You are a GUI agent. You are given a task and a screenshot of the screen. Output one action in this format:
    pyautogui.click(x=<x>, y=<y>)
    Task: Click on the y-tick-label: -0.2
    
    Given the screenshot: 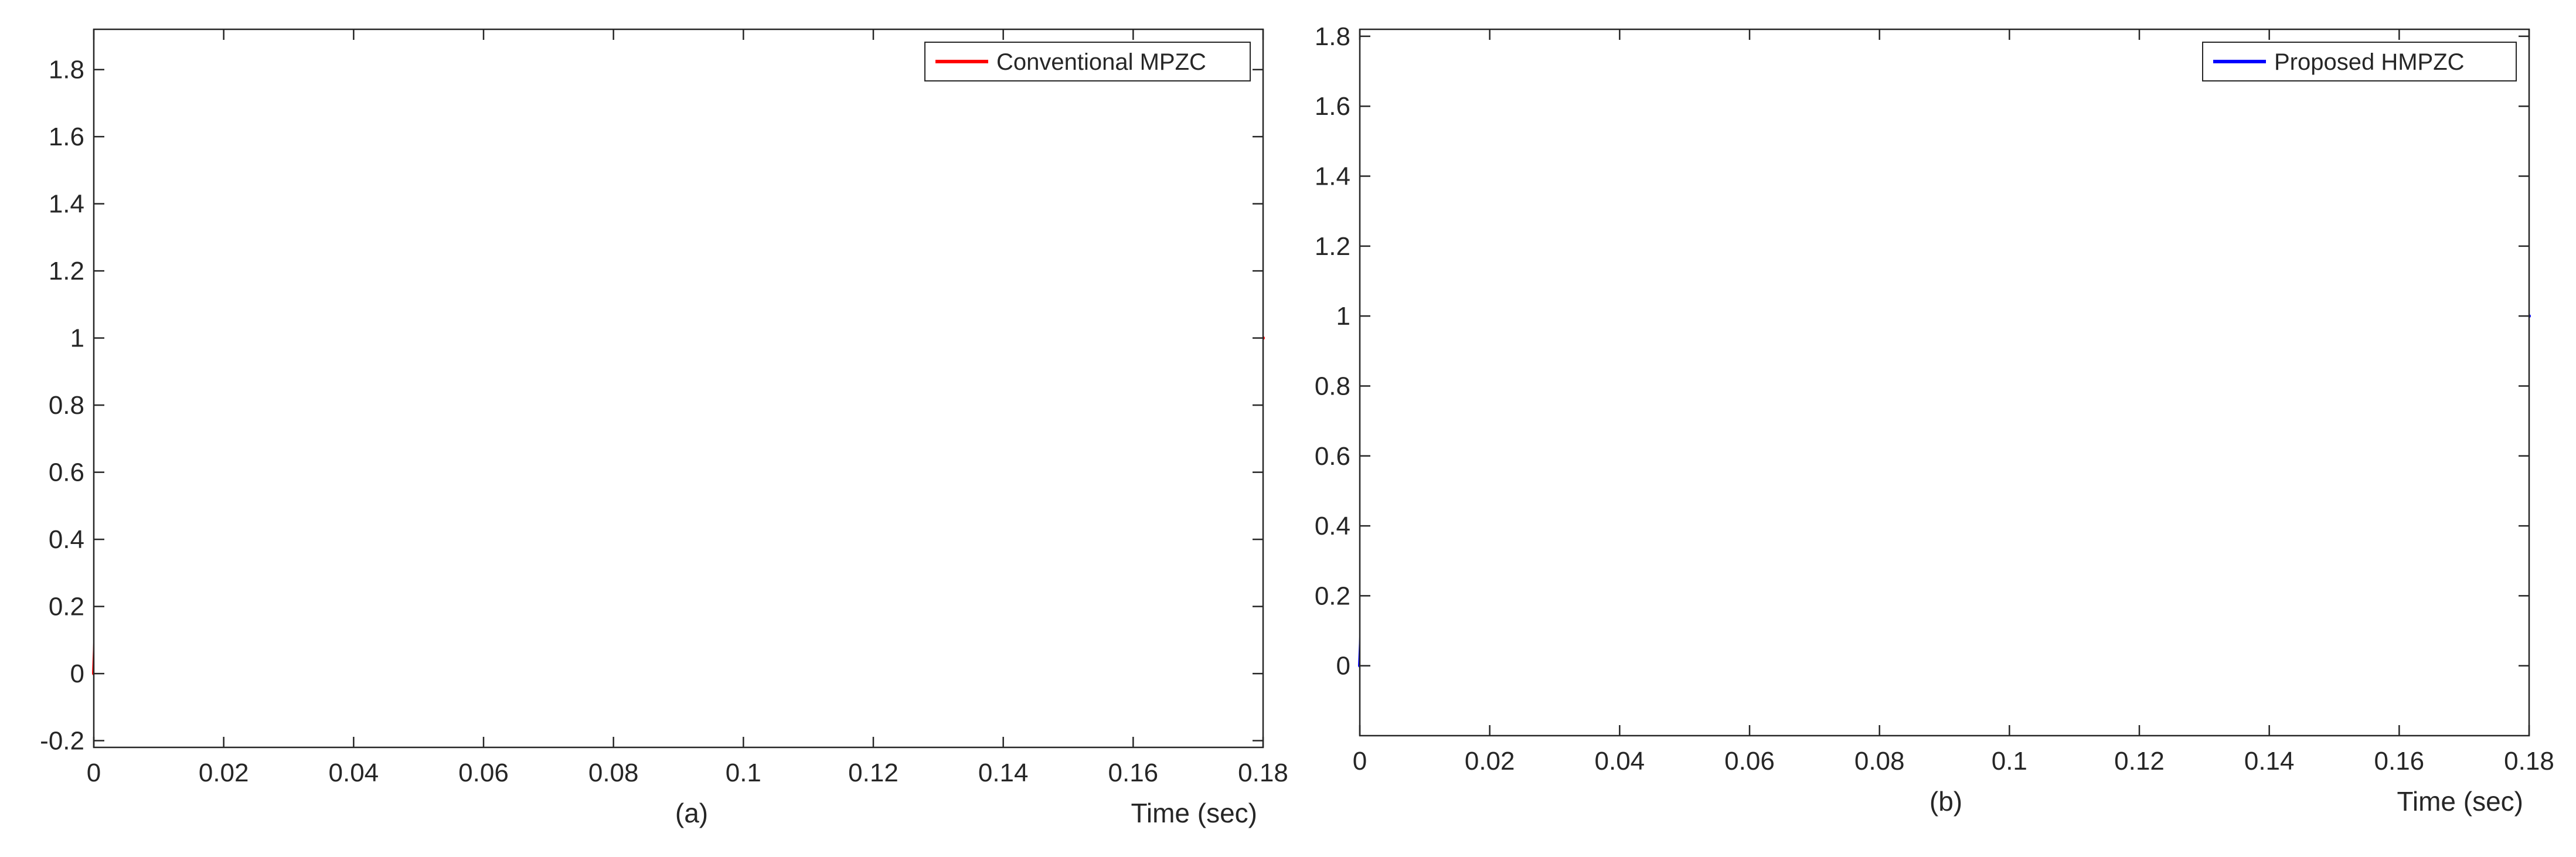 What is the action you would take?
    pyautogui.click(x=62, y=741)
    